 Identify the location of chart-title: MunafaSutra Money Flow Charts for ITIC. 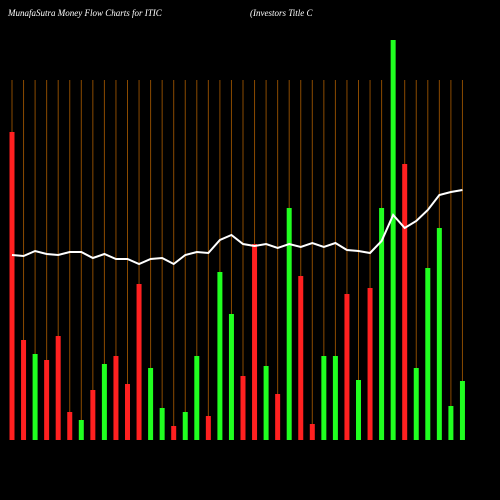
(85, 13).